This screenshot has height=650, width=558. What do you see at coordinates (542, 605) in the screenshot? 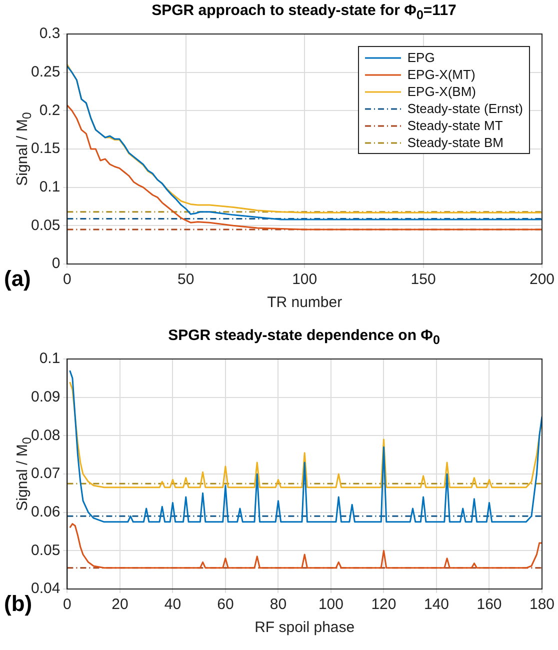
I see `x-tick-label: 180` at bounding box center [542, 605].